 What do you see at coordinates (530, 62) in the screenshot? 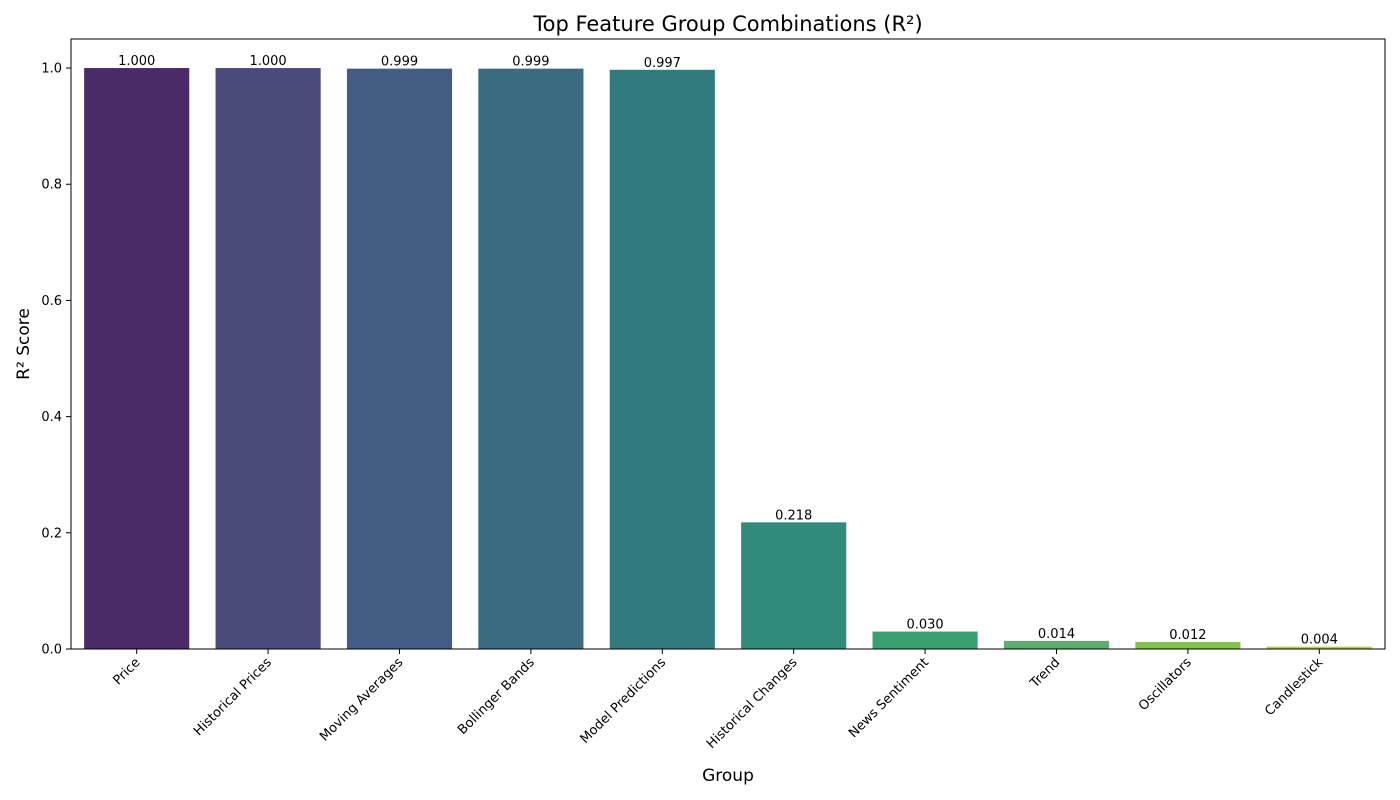
I see `data-label-3: 0.999` at bounding box center [530, 62].